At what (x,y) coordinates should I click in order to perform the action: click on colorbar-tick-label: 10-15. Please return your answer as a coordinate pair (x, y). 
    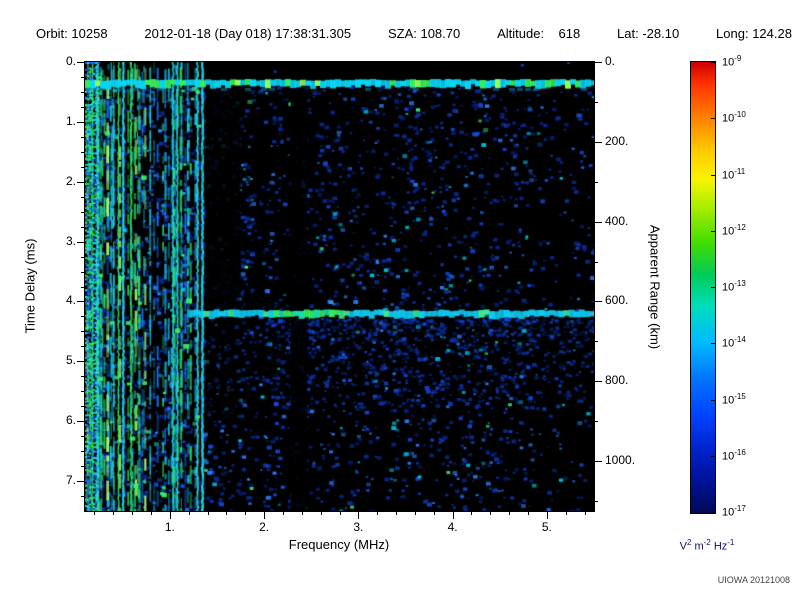
    Looking at the image, I should click on (734, 399).